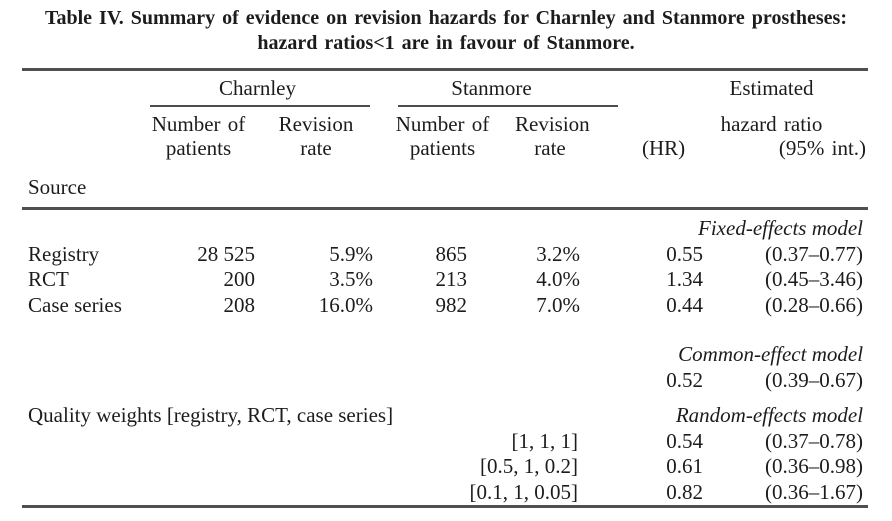  What do you see at coordinates (685, 304) in the screenshot?
I see `cell-hr: 0.44` at bounding box center [685, 304].